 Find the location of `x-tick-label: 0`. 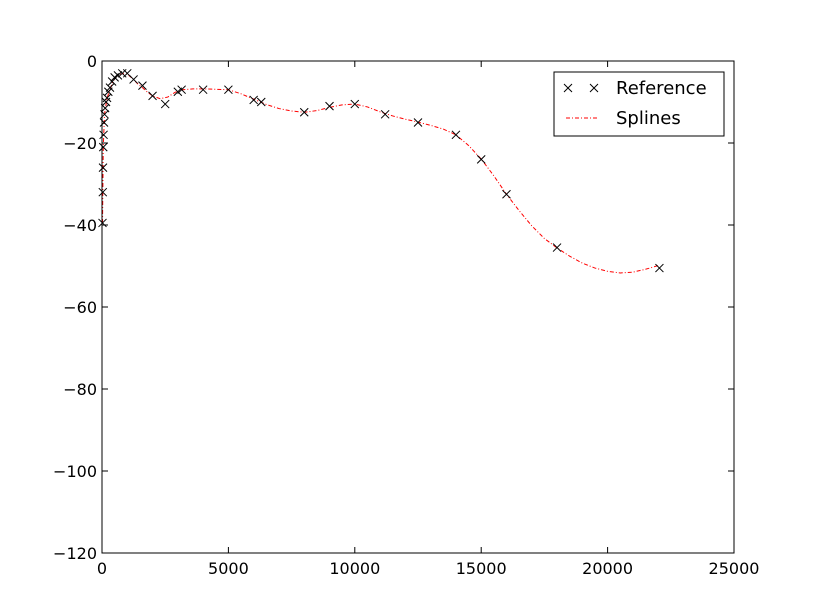

x-tick-label: 0 is located at coordinates (102, 568).